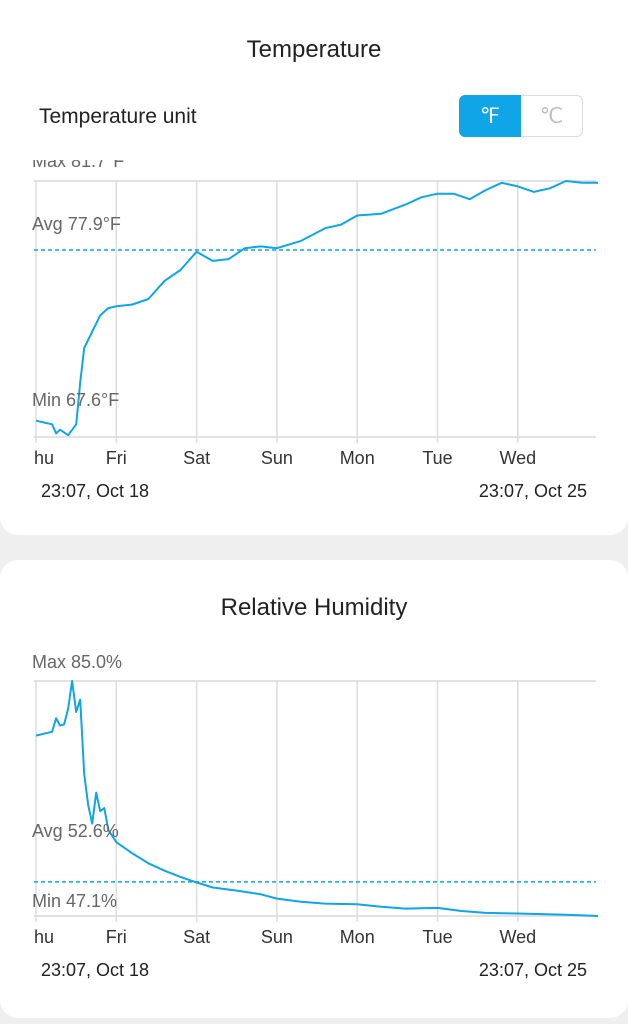  Describe the element at coordinates (552, 116) in the screenshot. I see `unit-celsius-button: ℃` at that location.